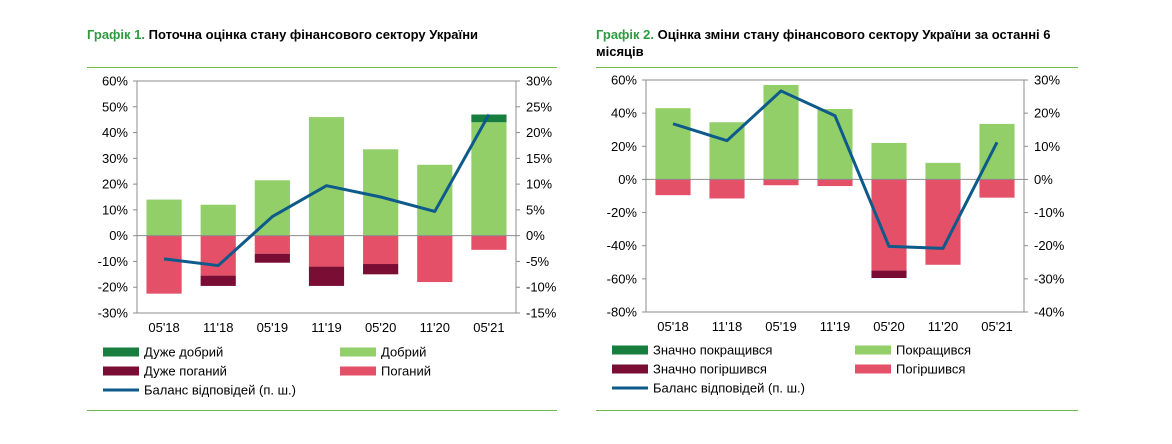  Describe the element at coordinates (163, 327) in the screenshot. I see `chart-1-x-tick-label: 05'18` at that location.